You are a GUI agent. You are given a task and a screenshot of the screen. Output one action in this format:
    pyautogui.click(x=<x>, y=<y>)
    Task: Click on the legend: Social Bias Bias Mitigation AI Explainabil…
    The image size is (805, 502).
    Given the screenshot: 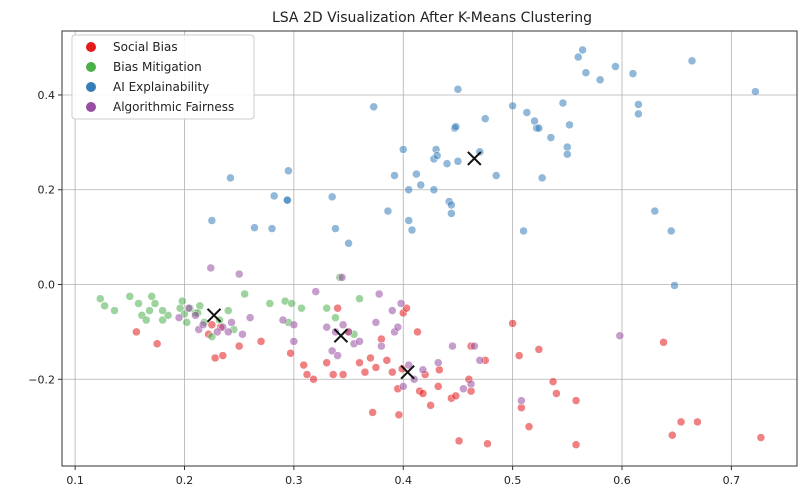 What is the action you would take?
    pyautogui.click(x=163, y=77)
    